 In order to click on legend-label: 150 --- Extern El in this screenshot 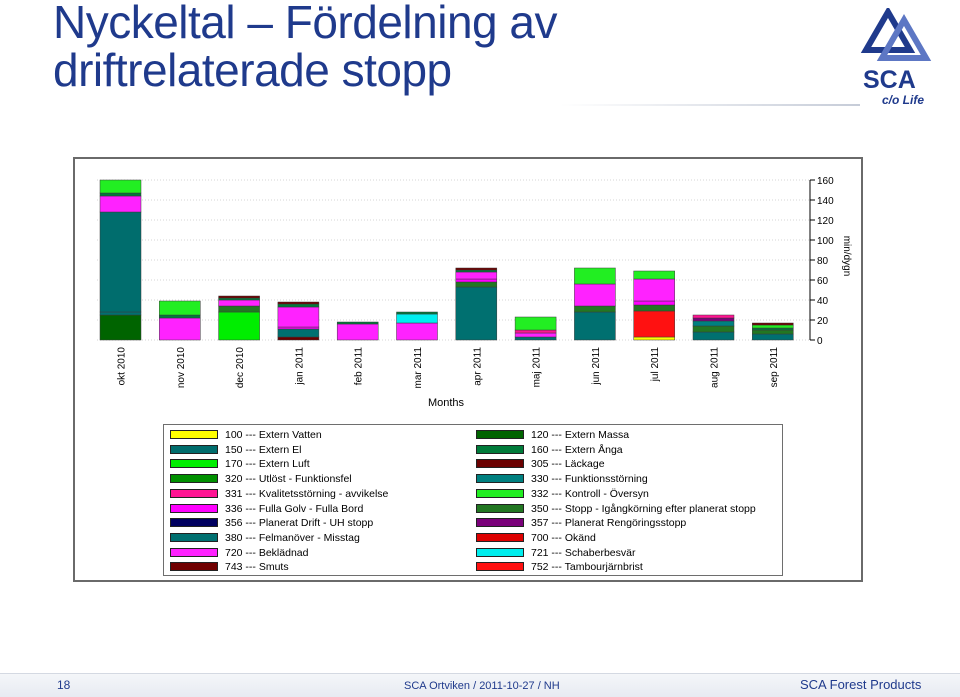, I will do `click(263, 449)`.